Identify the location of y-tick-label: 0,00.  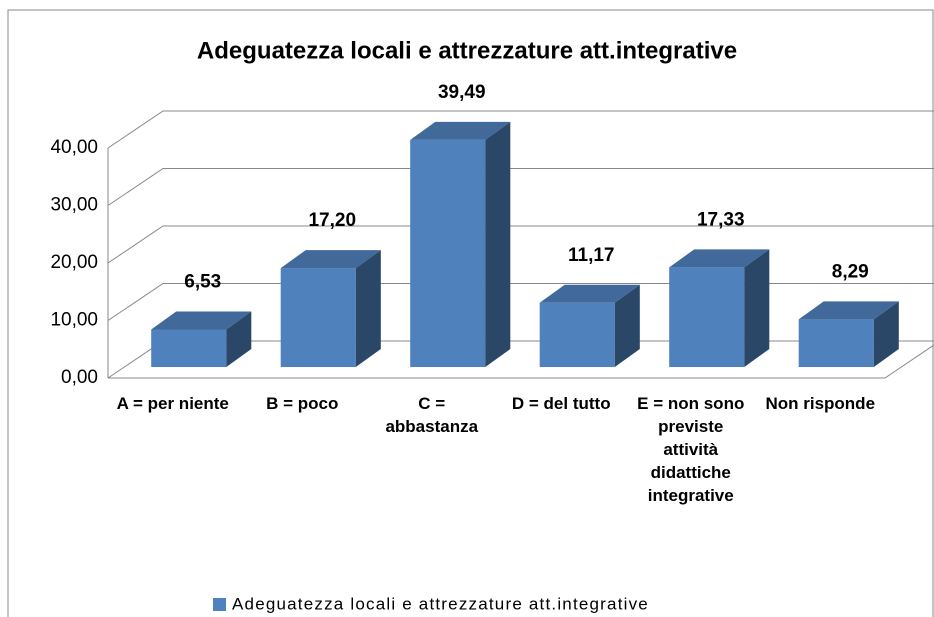
(79, 377).